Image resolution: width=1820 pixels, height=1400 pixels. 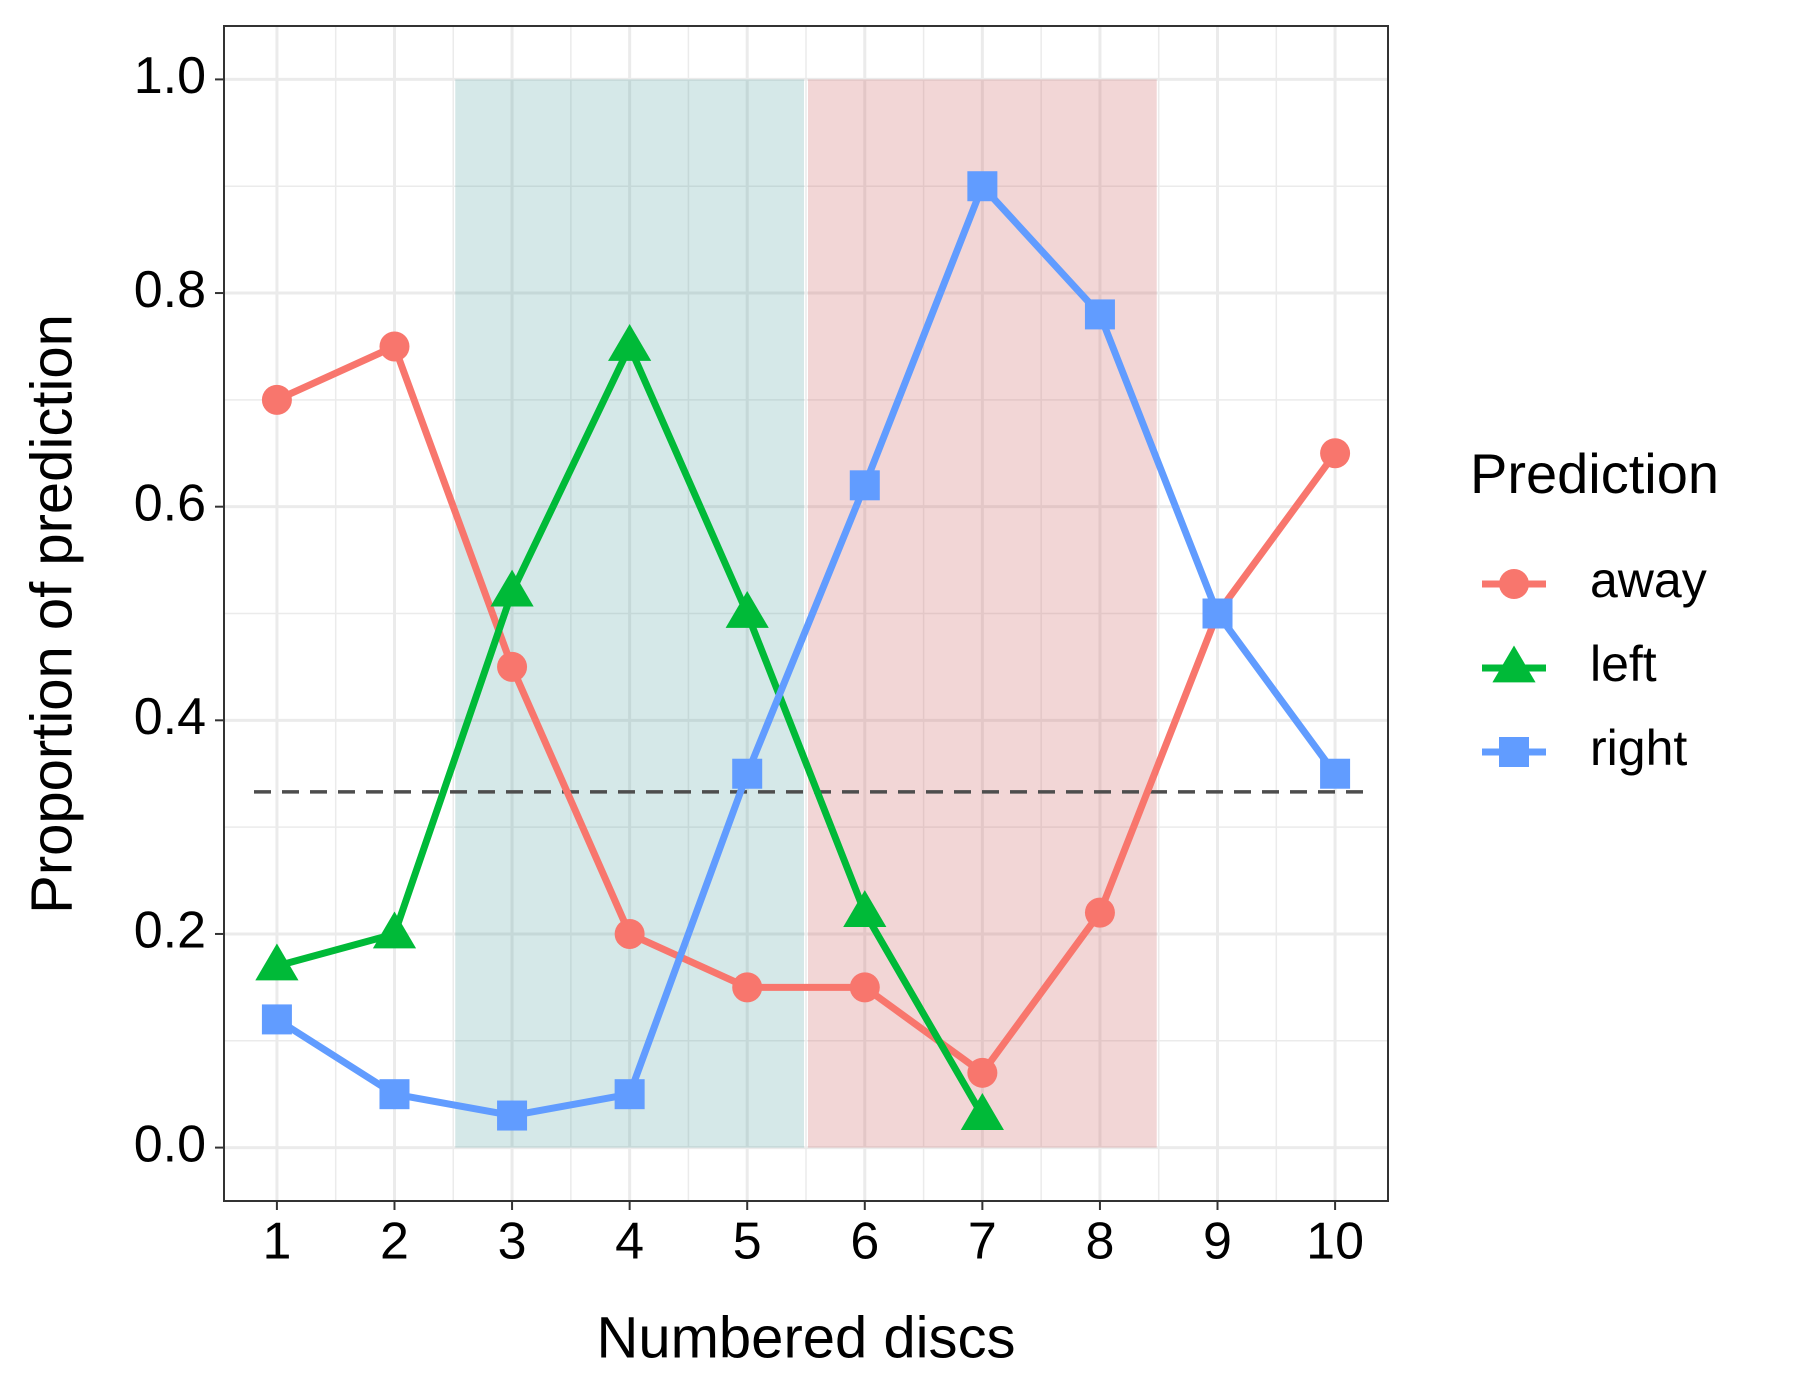 I want to click on x-tick-label: 9, so click(x=1217, y=1242).